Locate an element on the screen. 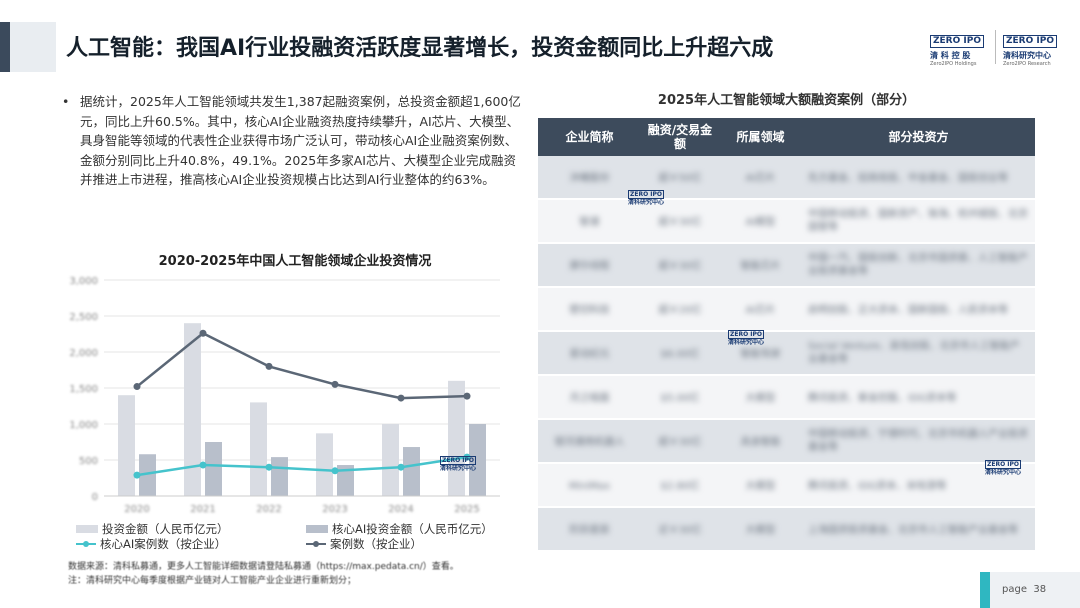 Image resolution: width=1080 pixels, height=608 pixels. cell-company: 月之暗面 is located at coordinates (589, 397).